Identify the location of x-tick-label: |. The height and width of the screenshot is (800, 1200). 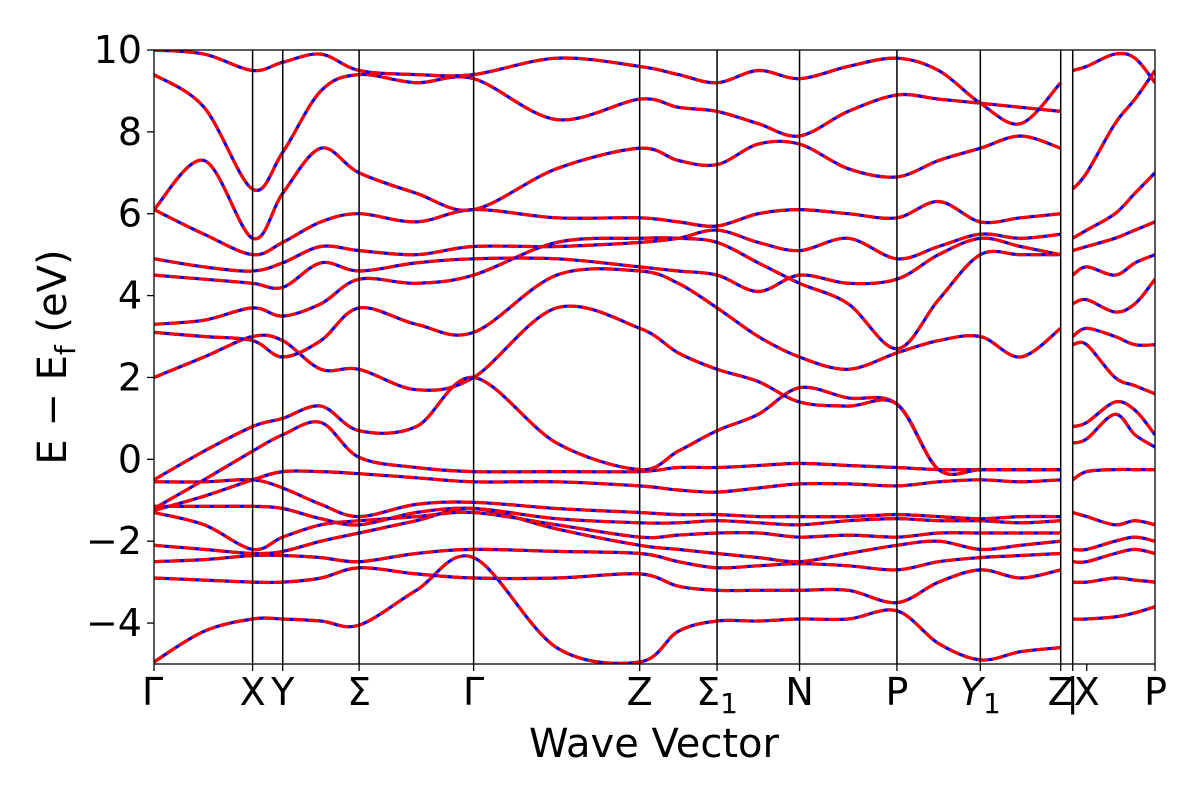
(1072, 692).